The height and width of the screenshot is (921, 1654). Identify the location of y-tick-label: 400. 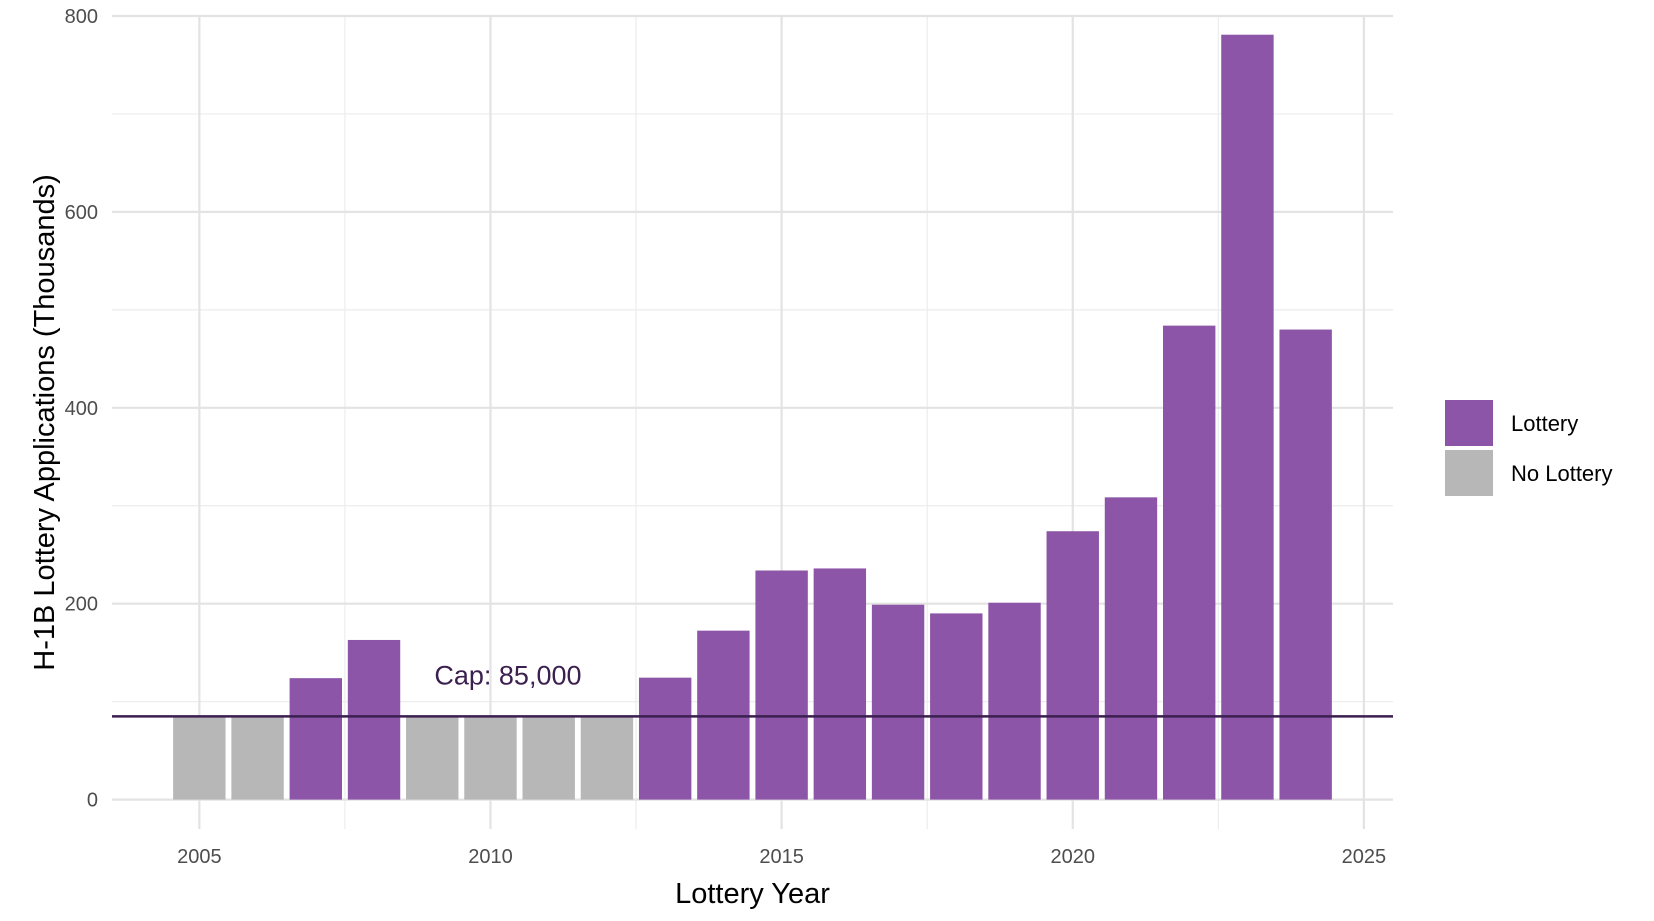
(81, 409).